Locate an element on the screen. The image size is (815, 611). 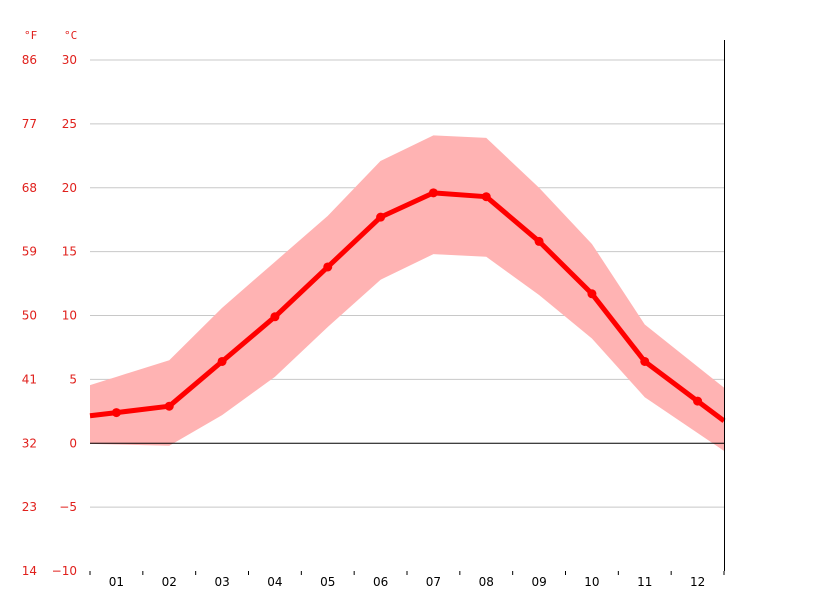
x-tick-label: 05 is located at coordinates (327, 582).